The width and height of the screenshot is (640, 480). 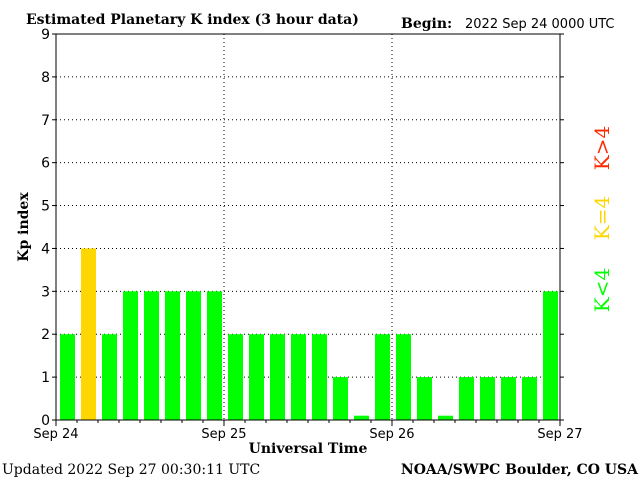 What do you see at coordinates (308, 449) in the screenshot?
I see `x-axis-title: Universal Time` at bounding box center [308, 449].